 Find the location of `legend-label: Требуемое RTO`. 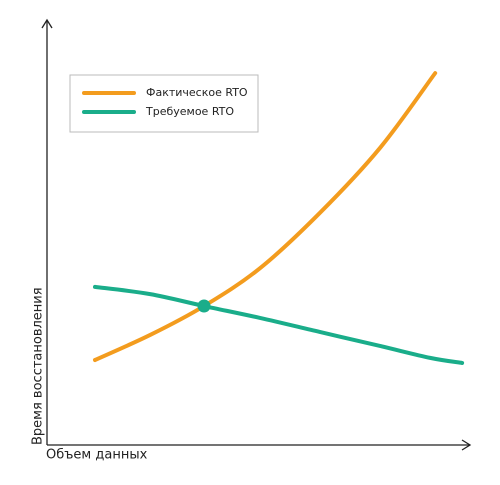

legend-label: Требуемое RTO is located at coordinates (189, 111).